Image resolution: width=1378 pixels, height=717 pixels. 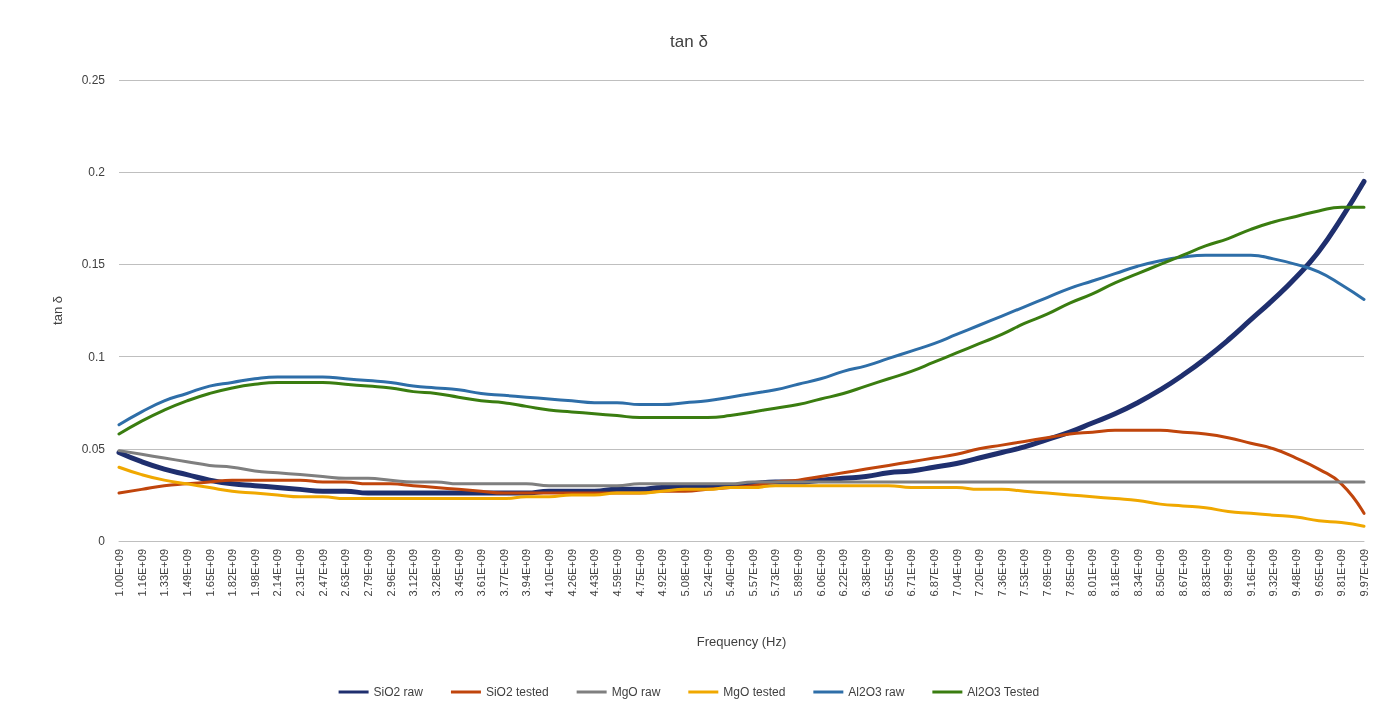 I want to click on legend-label: MgO tested, so click(x=754, y=692).